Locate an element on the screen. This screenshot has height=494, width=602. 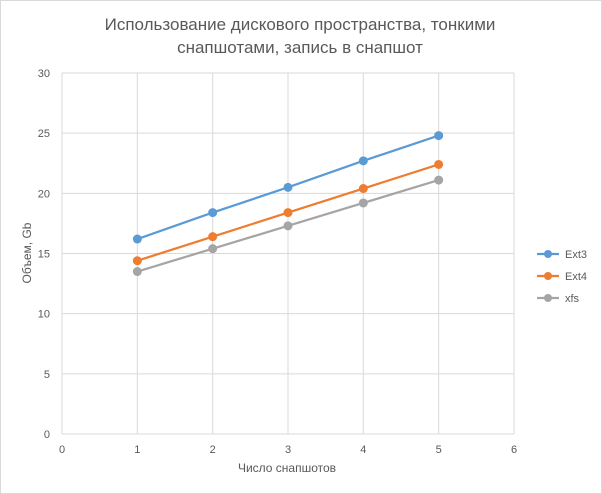
x-tick-label: 6 is located at coordinates (514, 450).